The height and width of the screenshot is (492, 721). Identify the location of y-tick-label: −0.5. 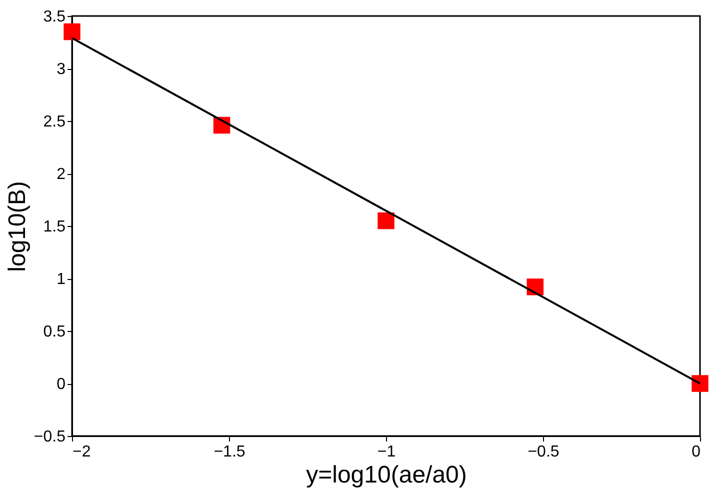
(50, 437).